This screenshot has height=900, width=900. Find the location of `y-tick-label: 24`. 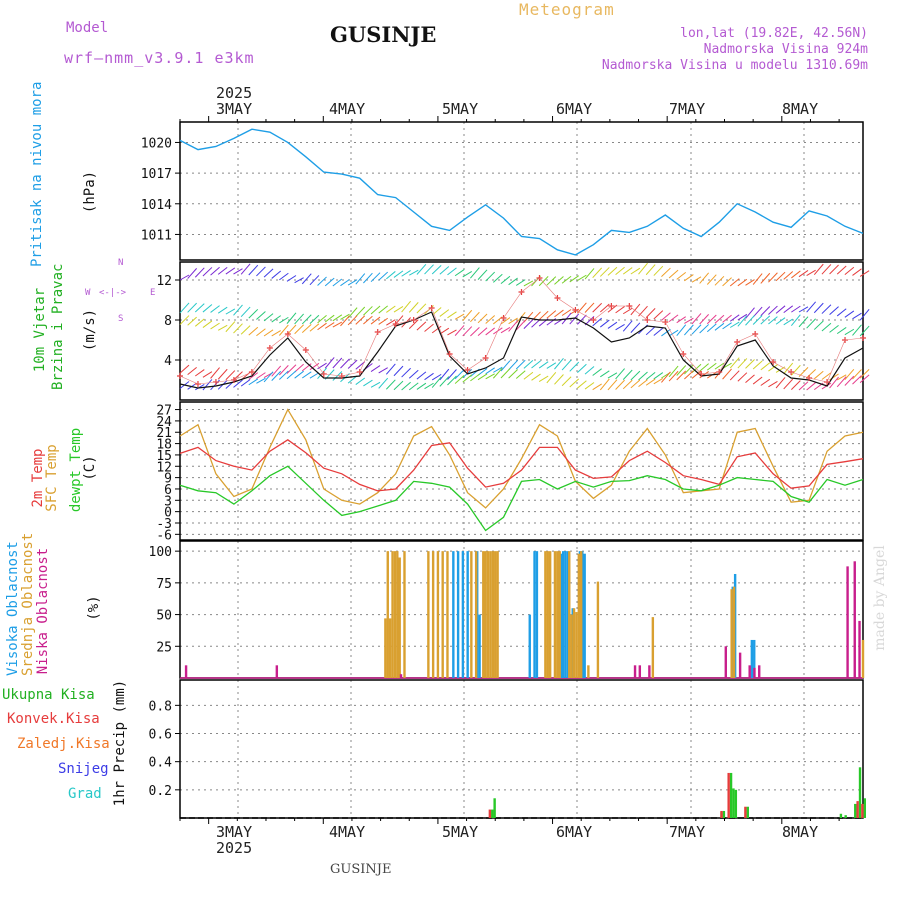

y-tick-label: 24 is located at coordinates (164, 422).